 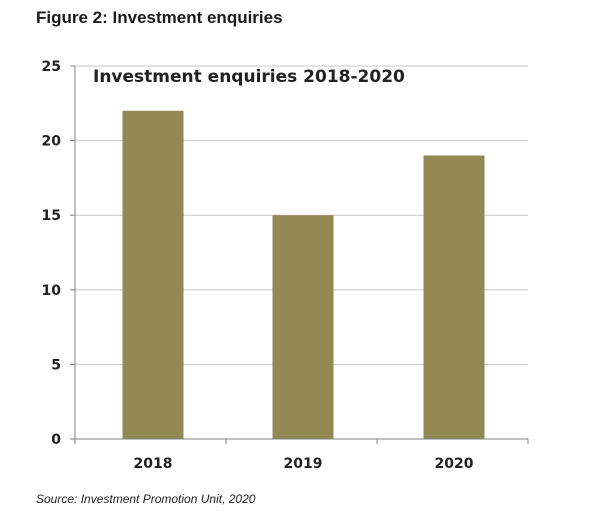 What do you see at coordinates (56, 440) in the screenshot?
I see `y-tick-label: 0` at bounding box center [56, 440].